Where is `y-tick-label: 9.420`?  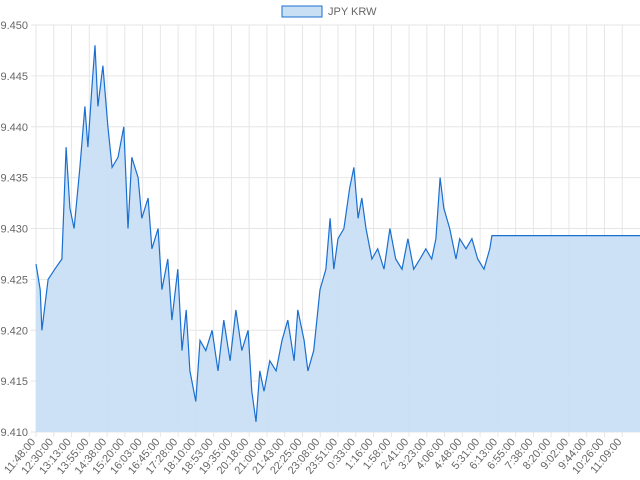
y-tick-label: 9.420 is located at coordinates (14, 331).